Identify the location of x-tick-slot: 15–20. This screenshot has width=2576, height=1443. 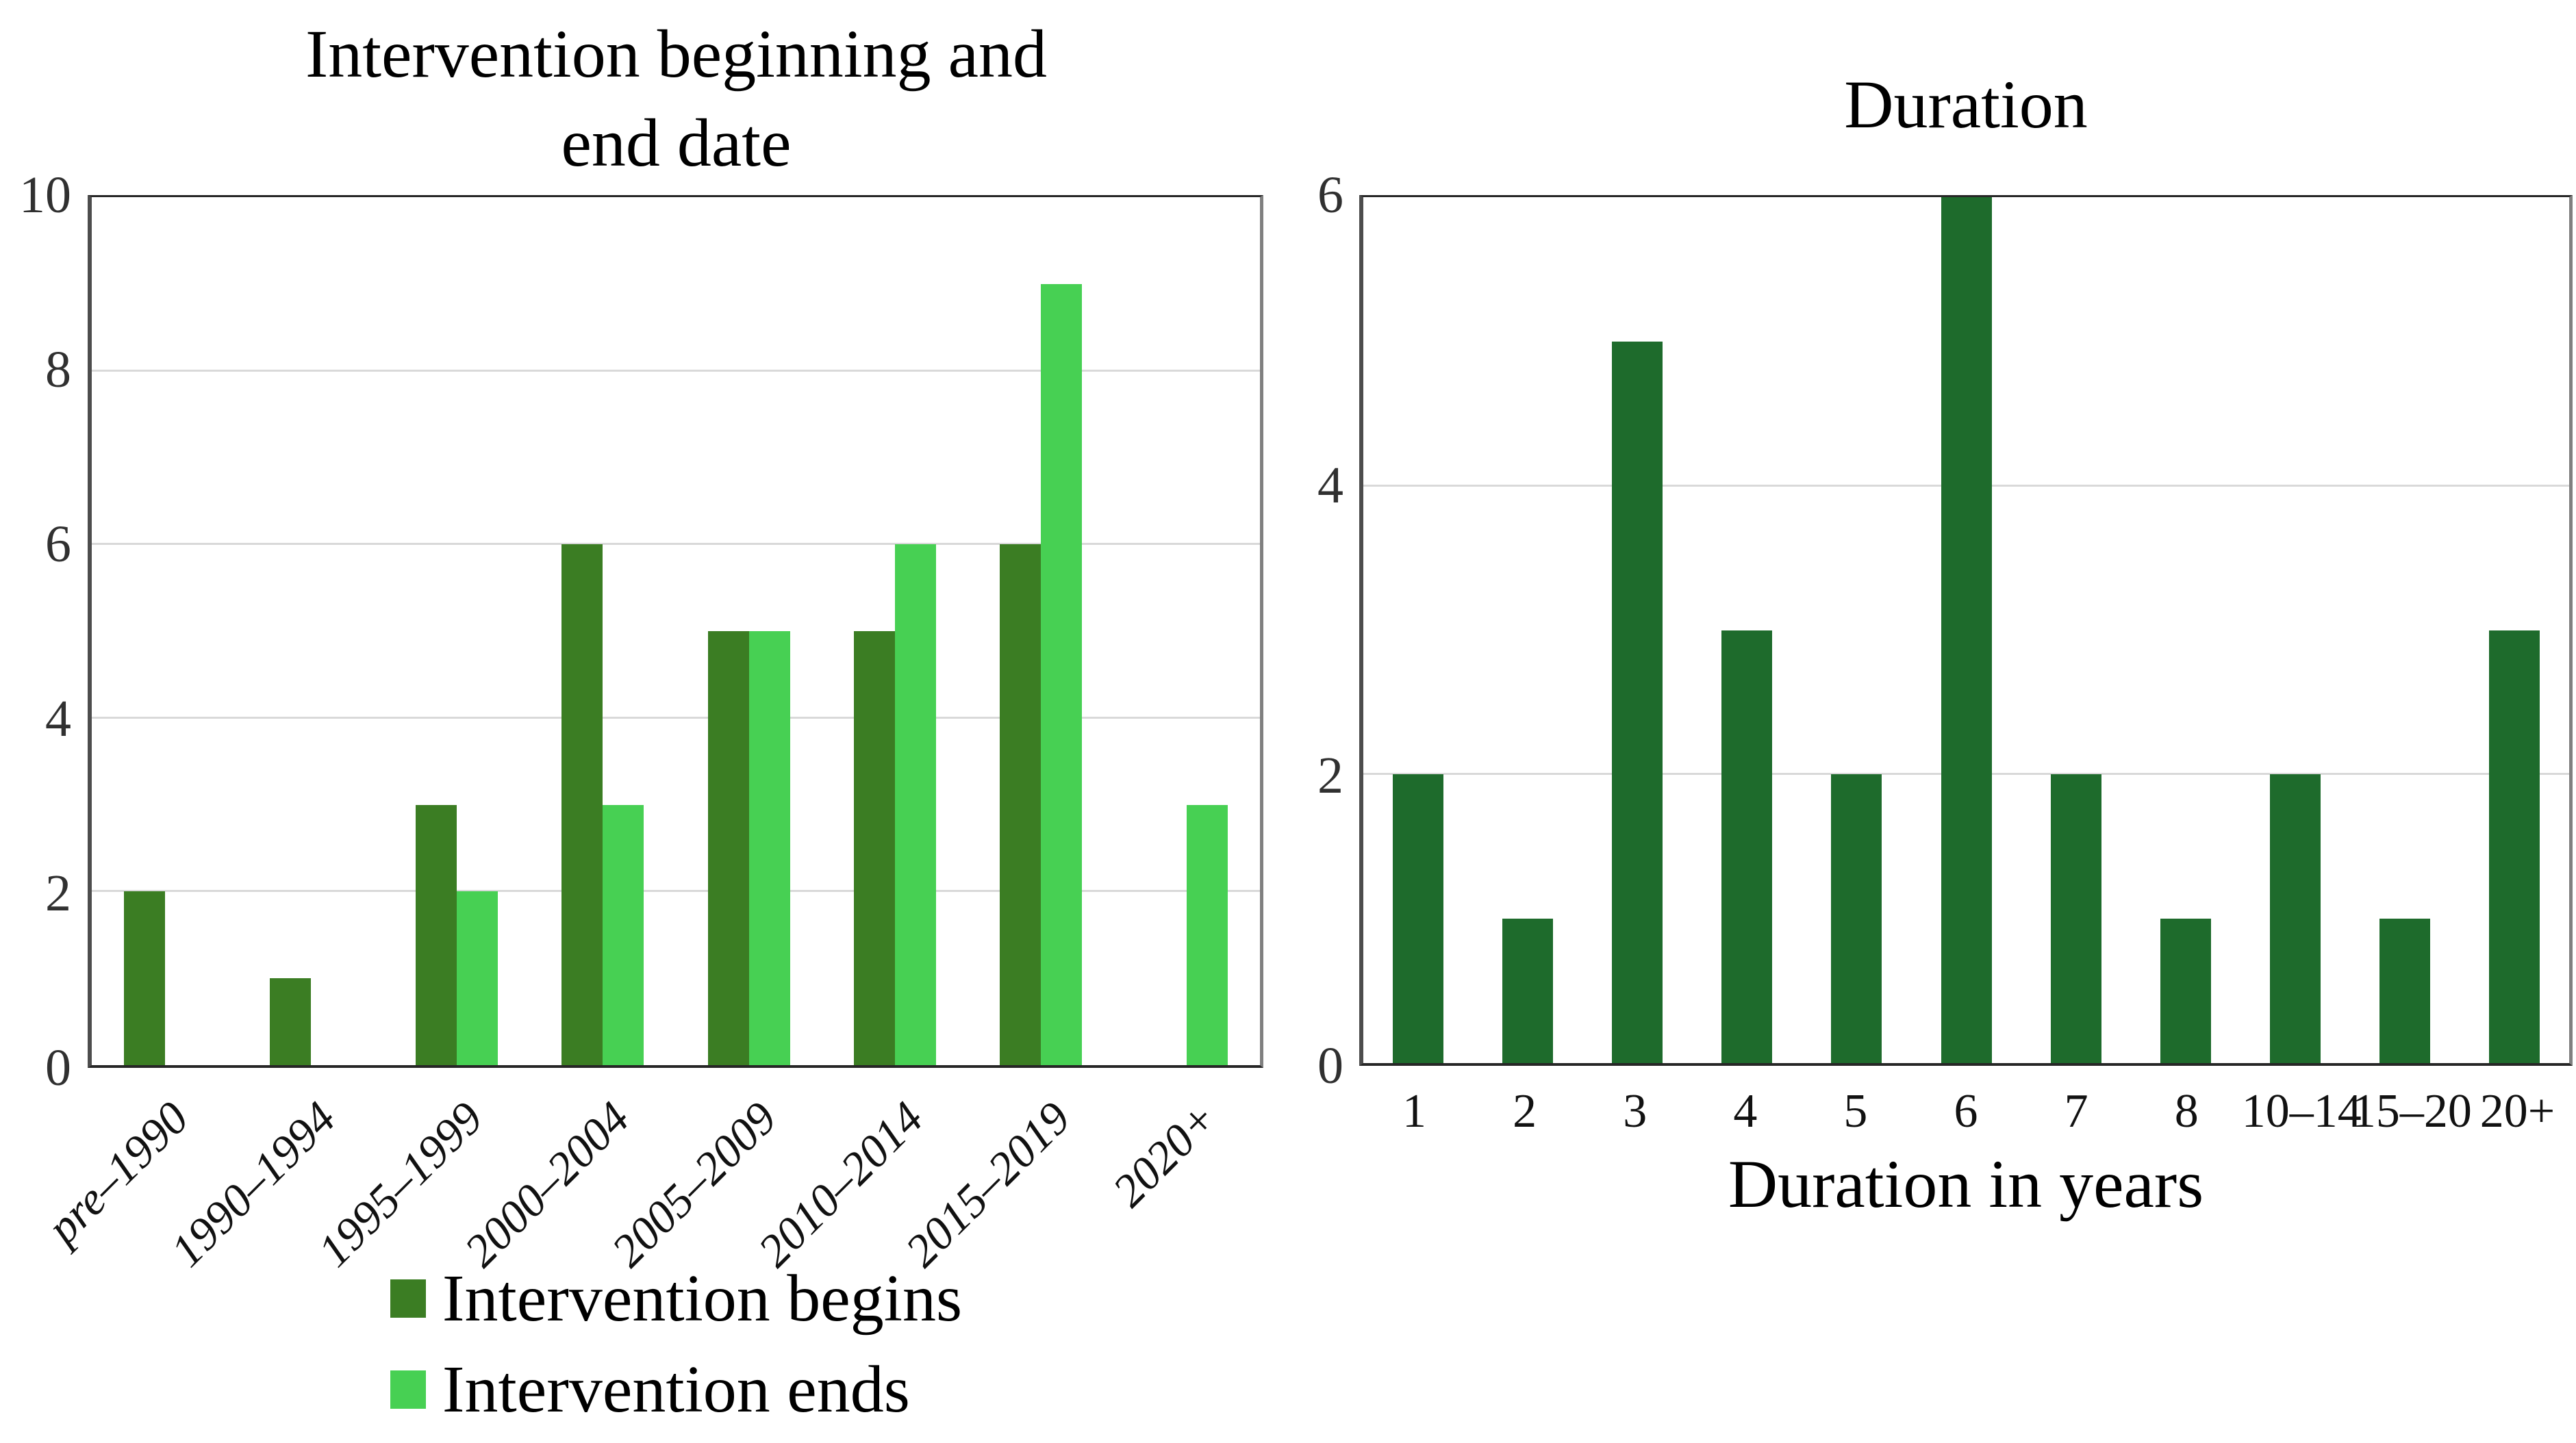
(2411, 1111).